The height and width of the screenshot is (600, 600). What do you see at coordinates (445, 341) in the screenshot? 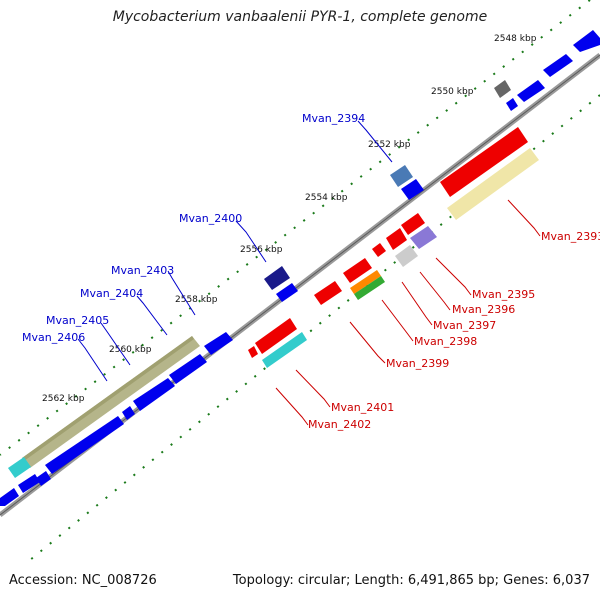
I see `gene-label: Mvan_2398` at bounding box center [445, 341].